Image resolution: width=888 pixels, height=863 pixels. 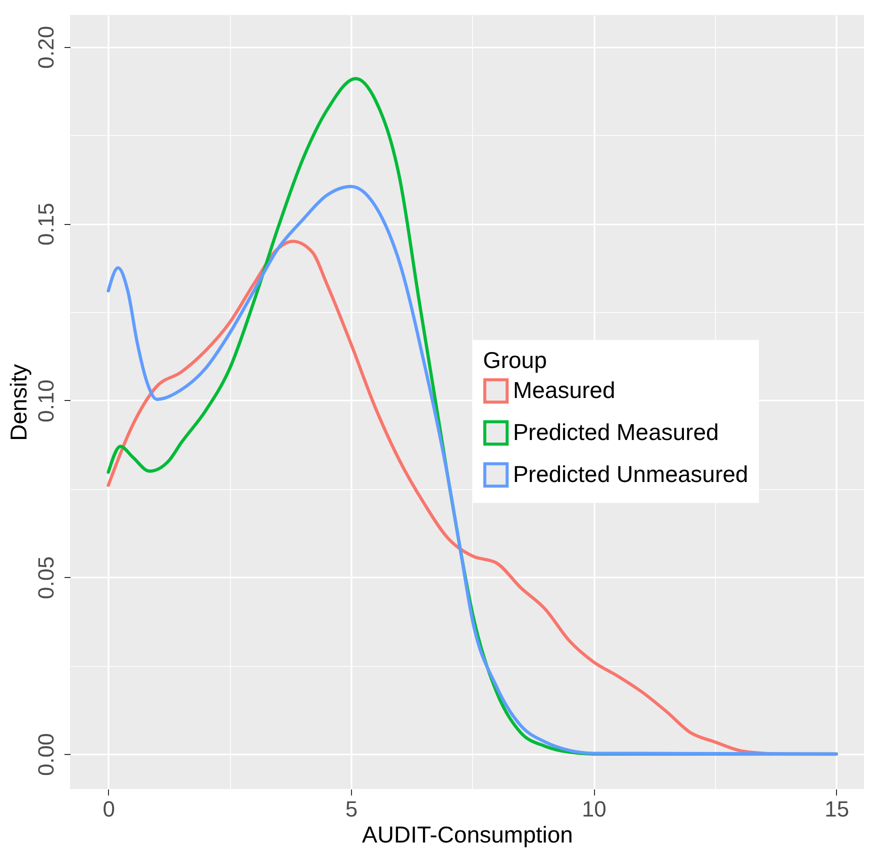 What do you see at coordinates (19, 402) in the screenshot?
I see `y-axis-title: Density` at bounding box center [19, 402].